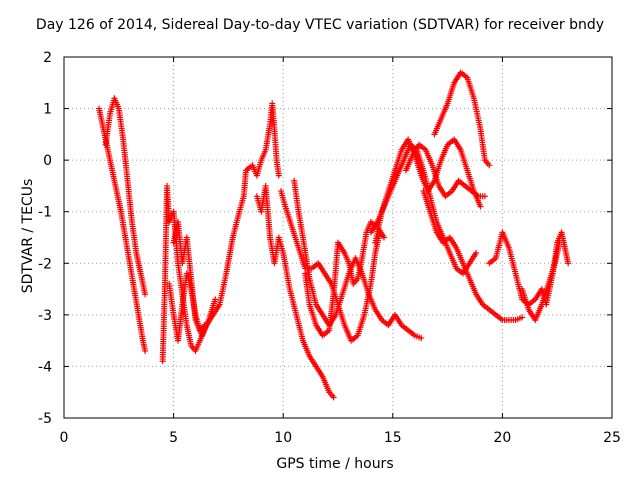 Image resolution: width=640 pixels, height=480 pixels. Describe the element at coordinates (47, 58) in the screenshot. I see `y-tick-label: 2` at that location.